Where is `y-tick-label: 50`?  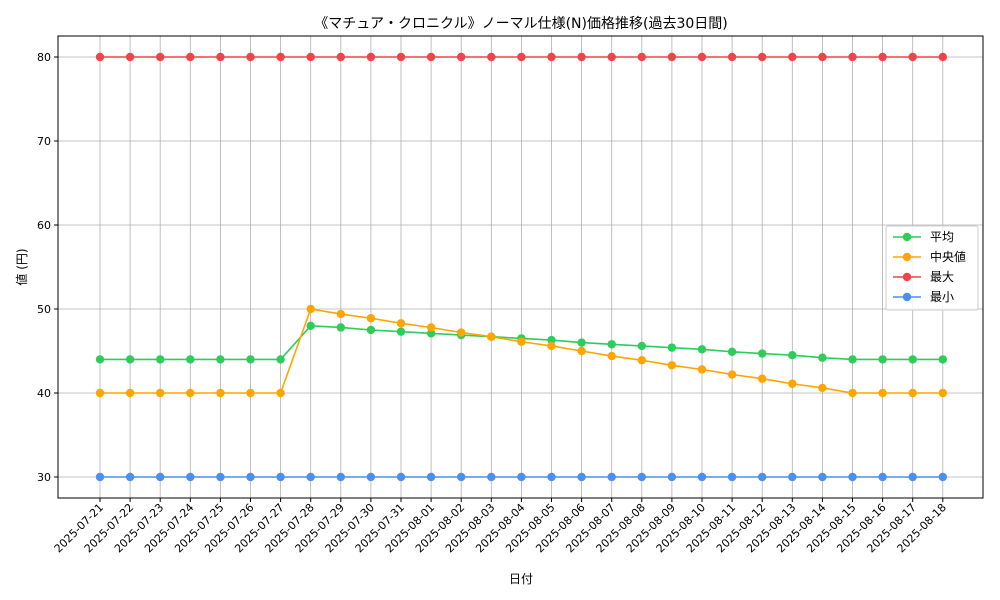
y-tick-label: 50 is located at coordinates (44, 309).